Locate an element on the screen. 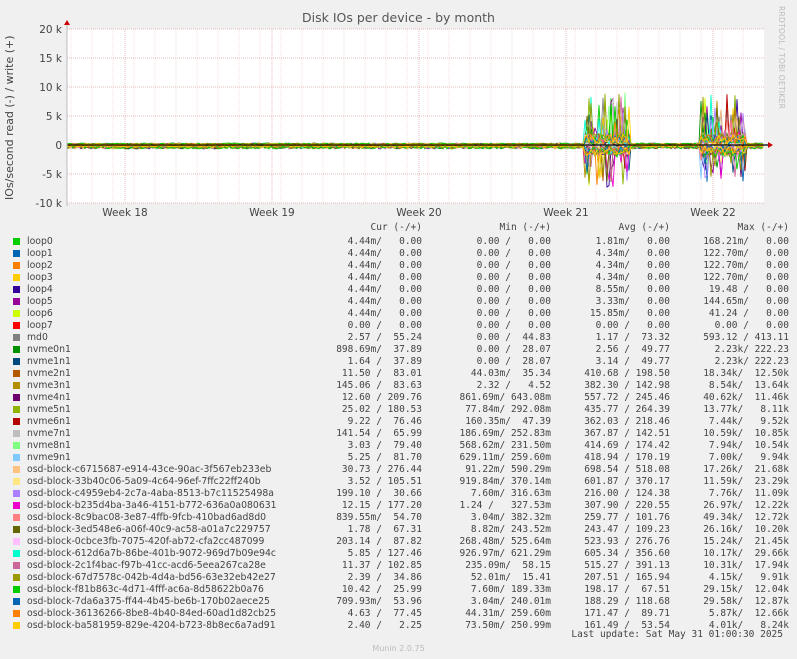 Image resolution: width=797 pixels, height=659 pixels. legend-min: 3.04m/ 240.01m is located at coordinates (510, 601).